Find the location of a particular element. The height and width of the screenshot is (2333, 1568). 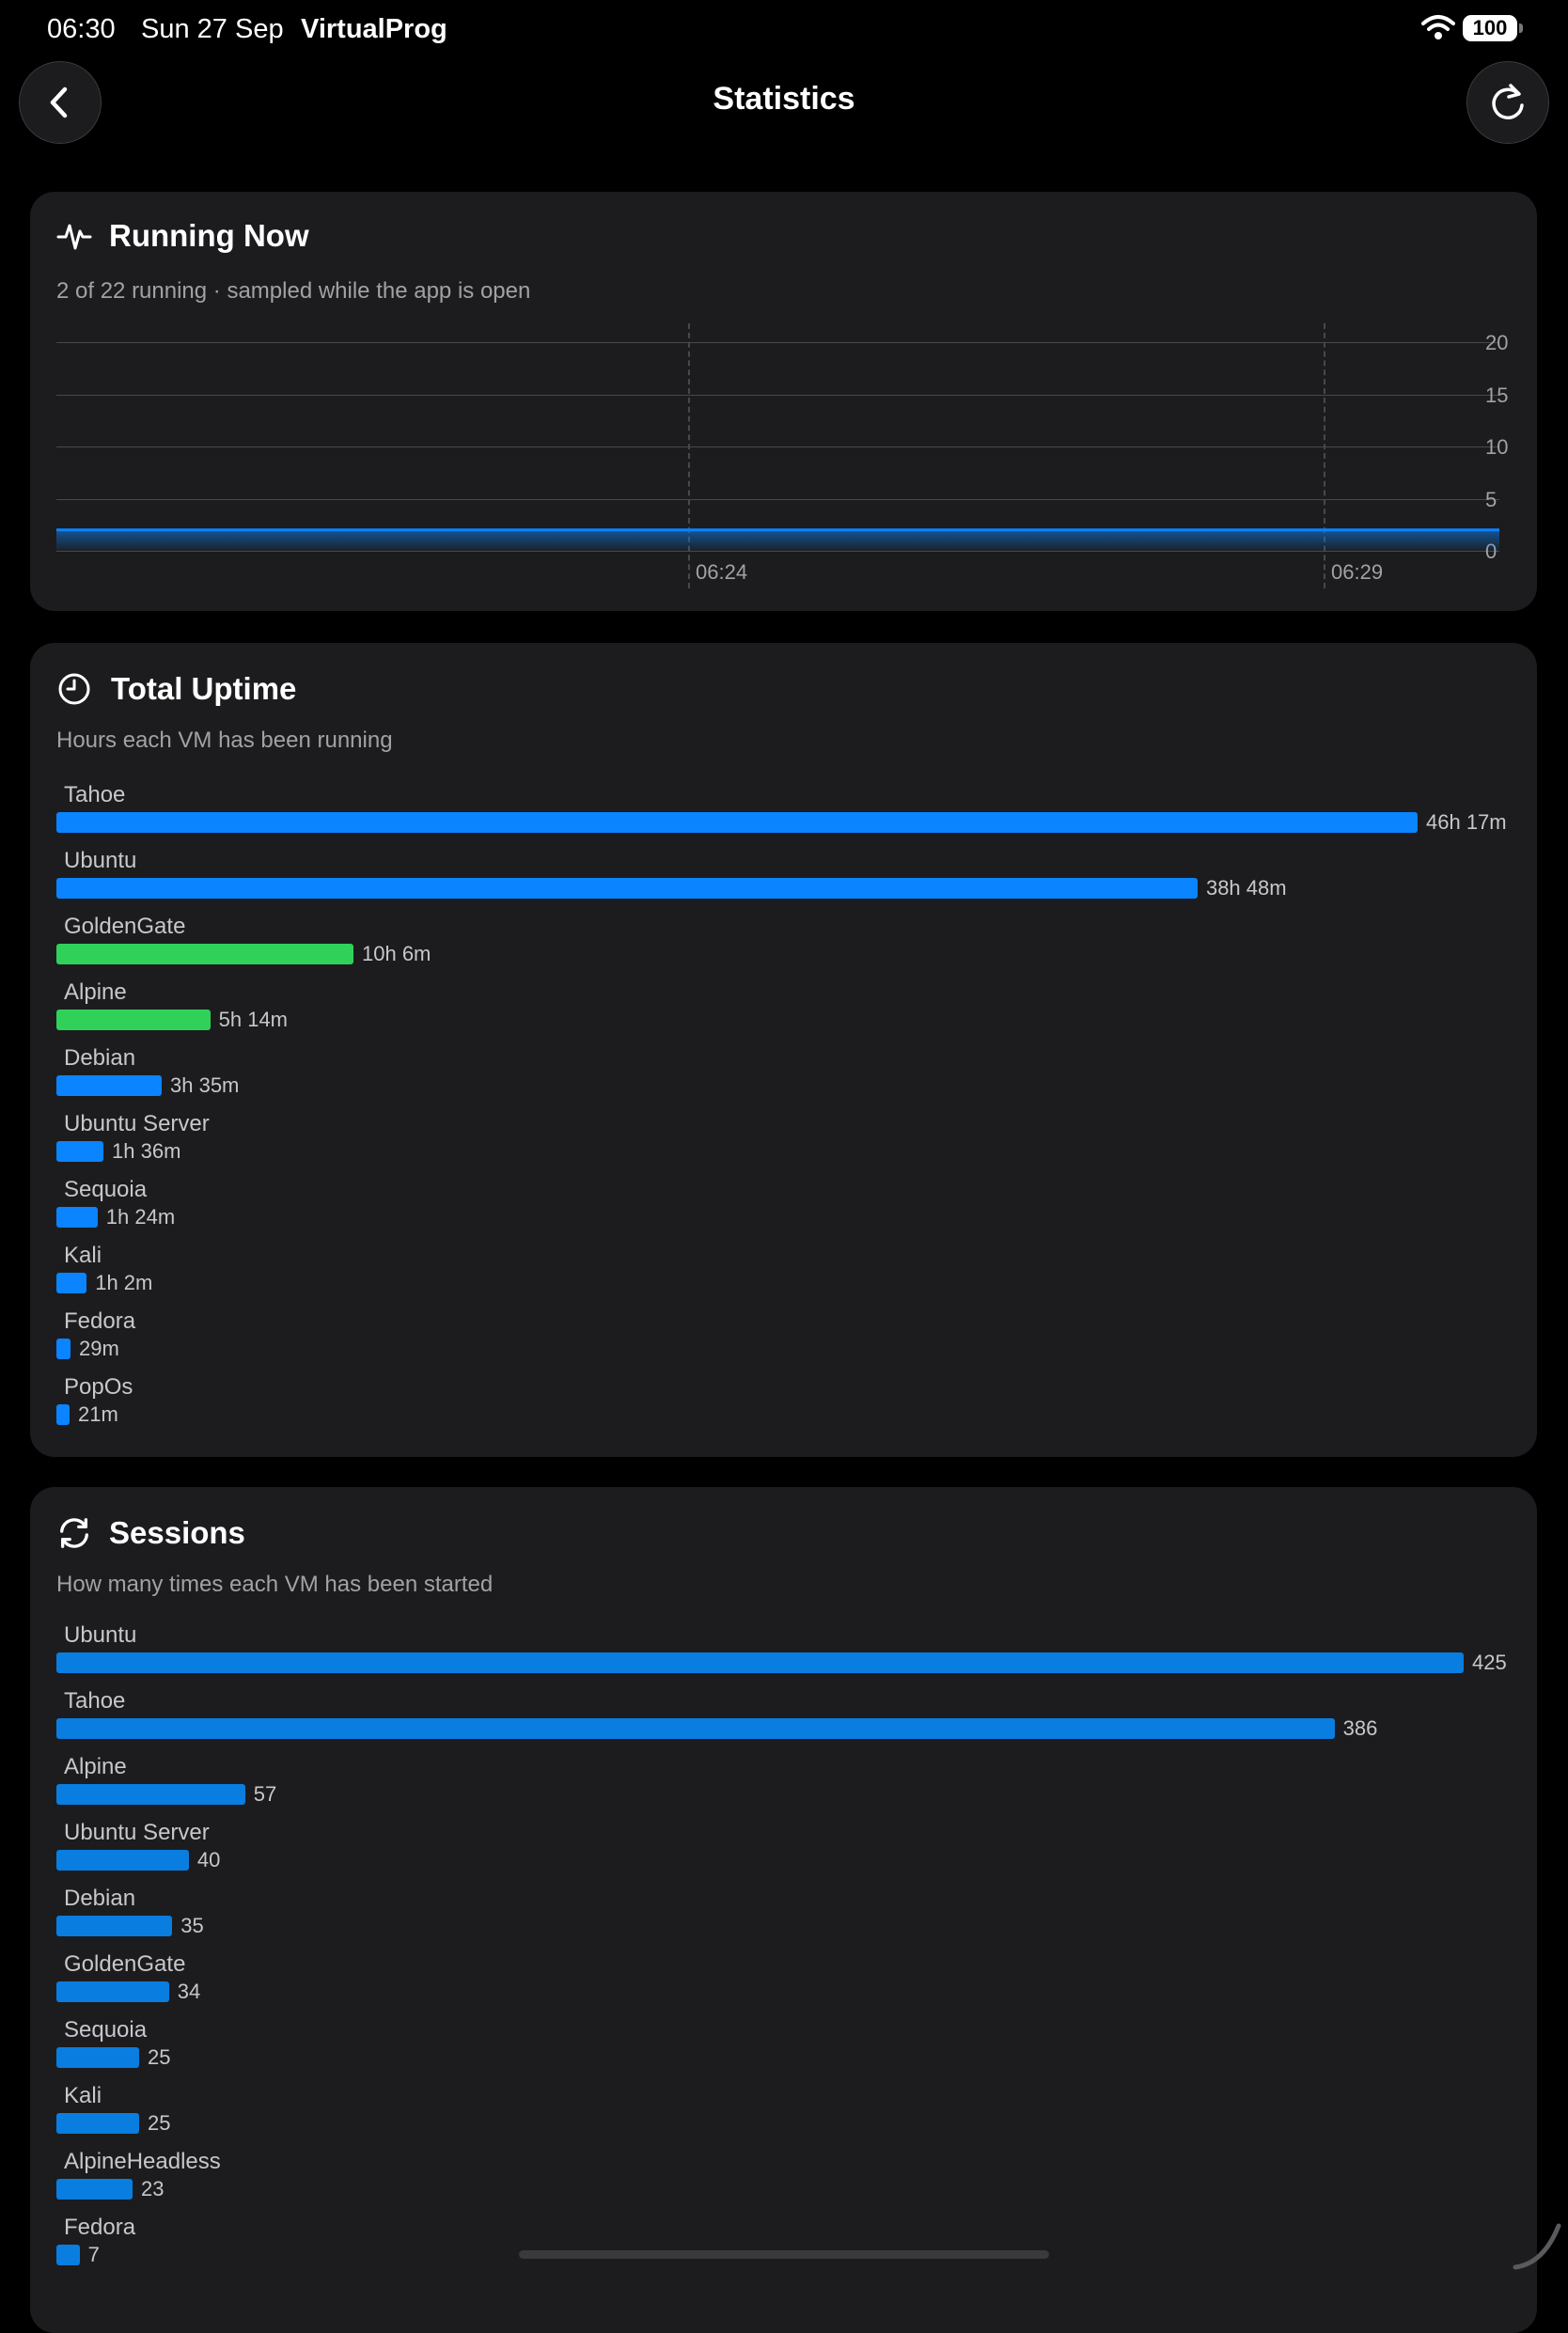

bar-label: AlpineHeadless is located at coordinates (142, 2161).